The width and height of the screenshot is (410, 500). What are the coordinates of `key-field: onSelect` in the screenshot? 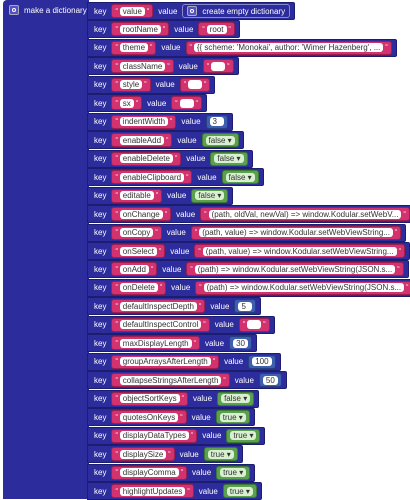 It's located at (138, 251).